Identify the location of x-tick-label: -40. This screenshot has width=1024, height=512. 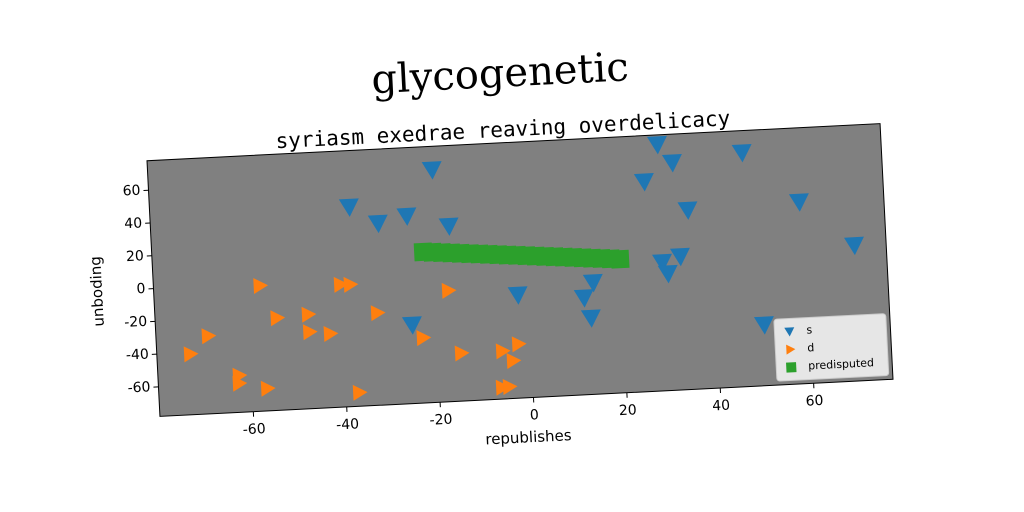
(348, 424).